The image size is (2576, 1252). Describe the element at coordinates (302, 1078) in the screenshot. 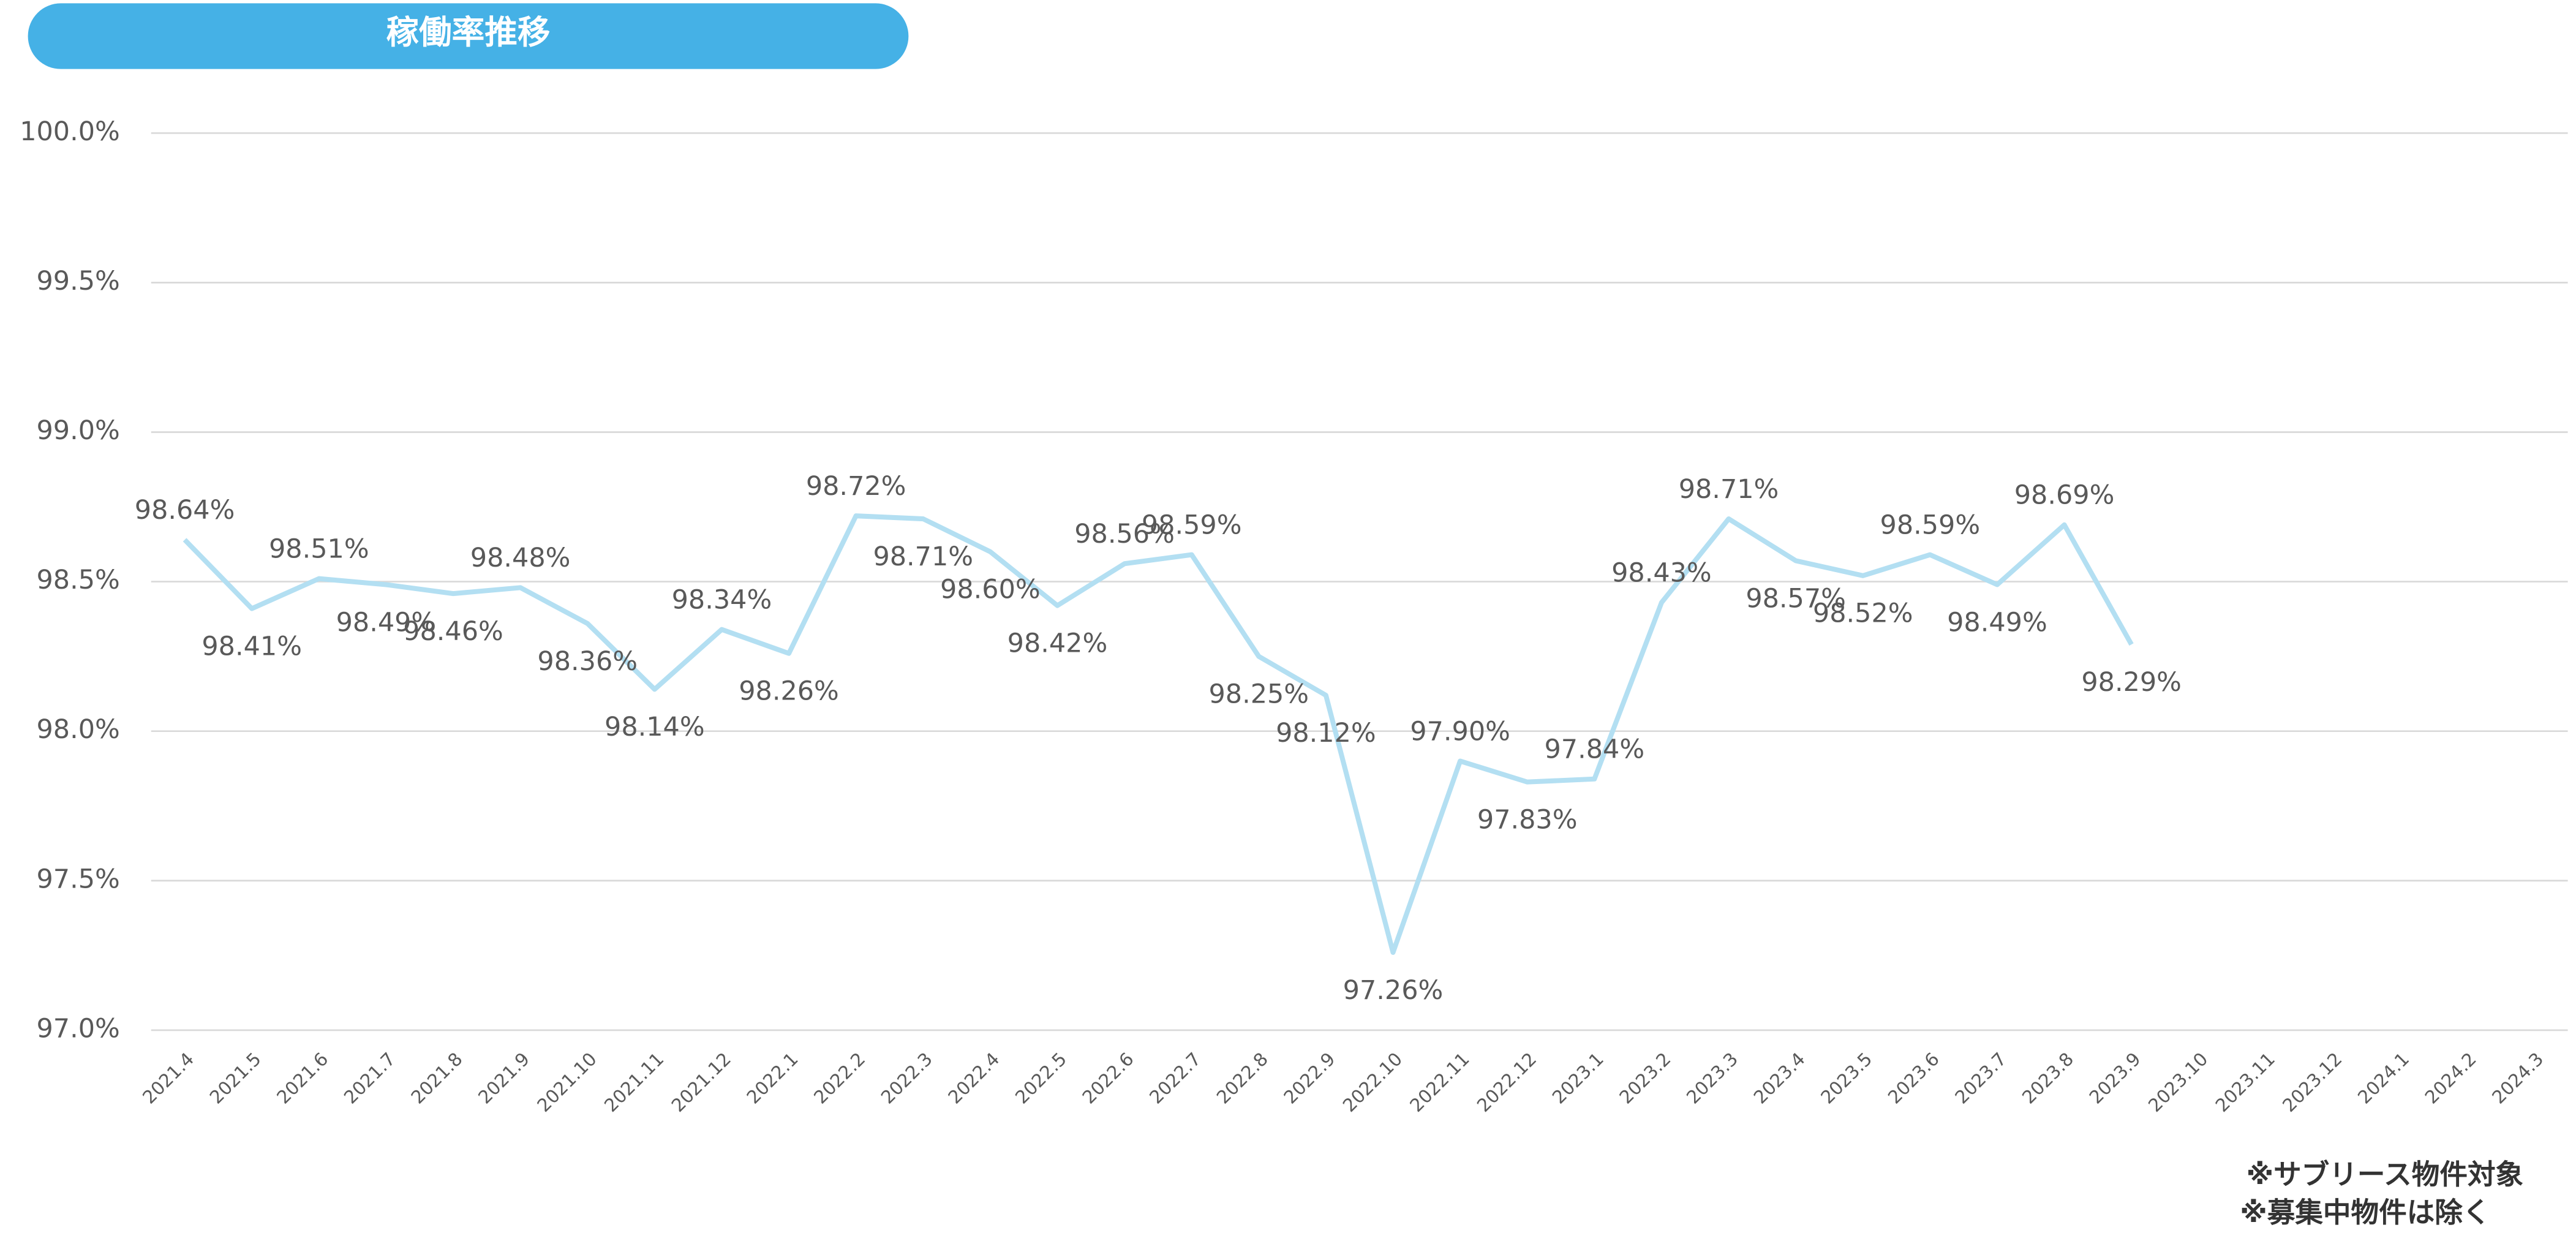

I see `x-tick-label: 2021.6` at that location.